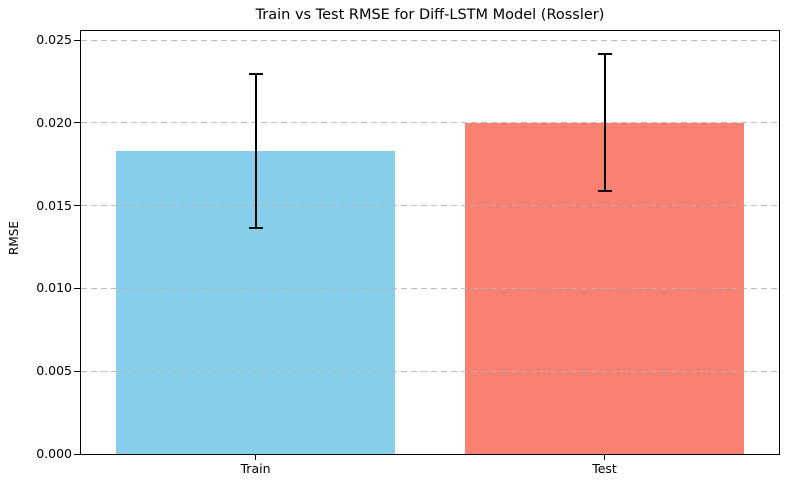  Describe the element at coordinates (54, 453) in the screenshot. I see `y-tick-label: 0.000` at that location.